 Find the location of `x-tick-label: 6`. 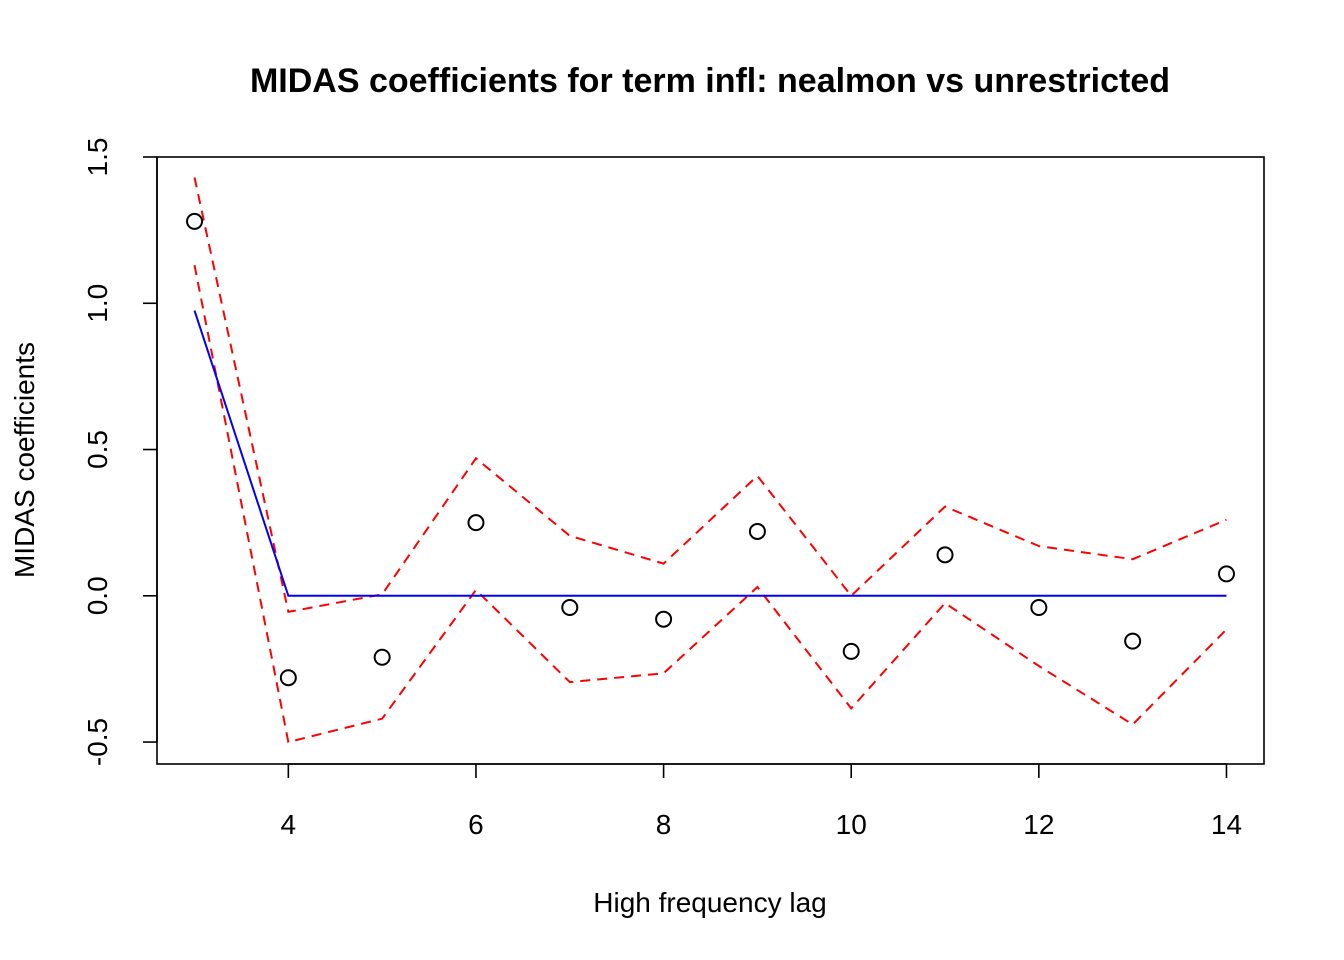

x-tick-label: 6 is located at coordinates (476, 824).